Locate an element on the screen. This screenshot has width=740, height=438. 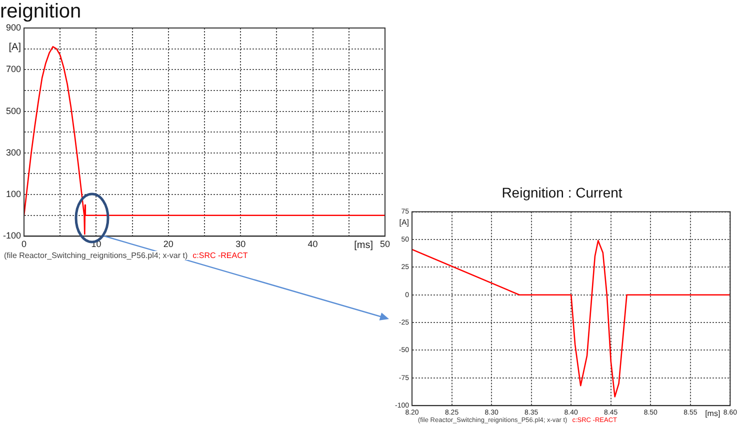
text: c:SRC -REACT is located at coordinates (220, 255).